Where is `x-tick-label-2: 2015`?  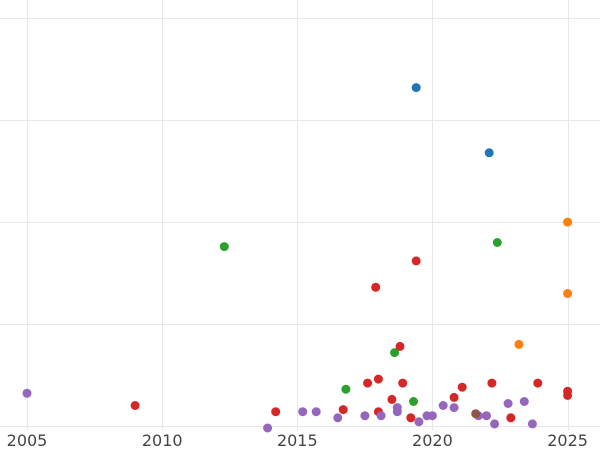
x-tick-label-2: 2015 is located at coordinates (297, 440).